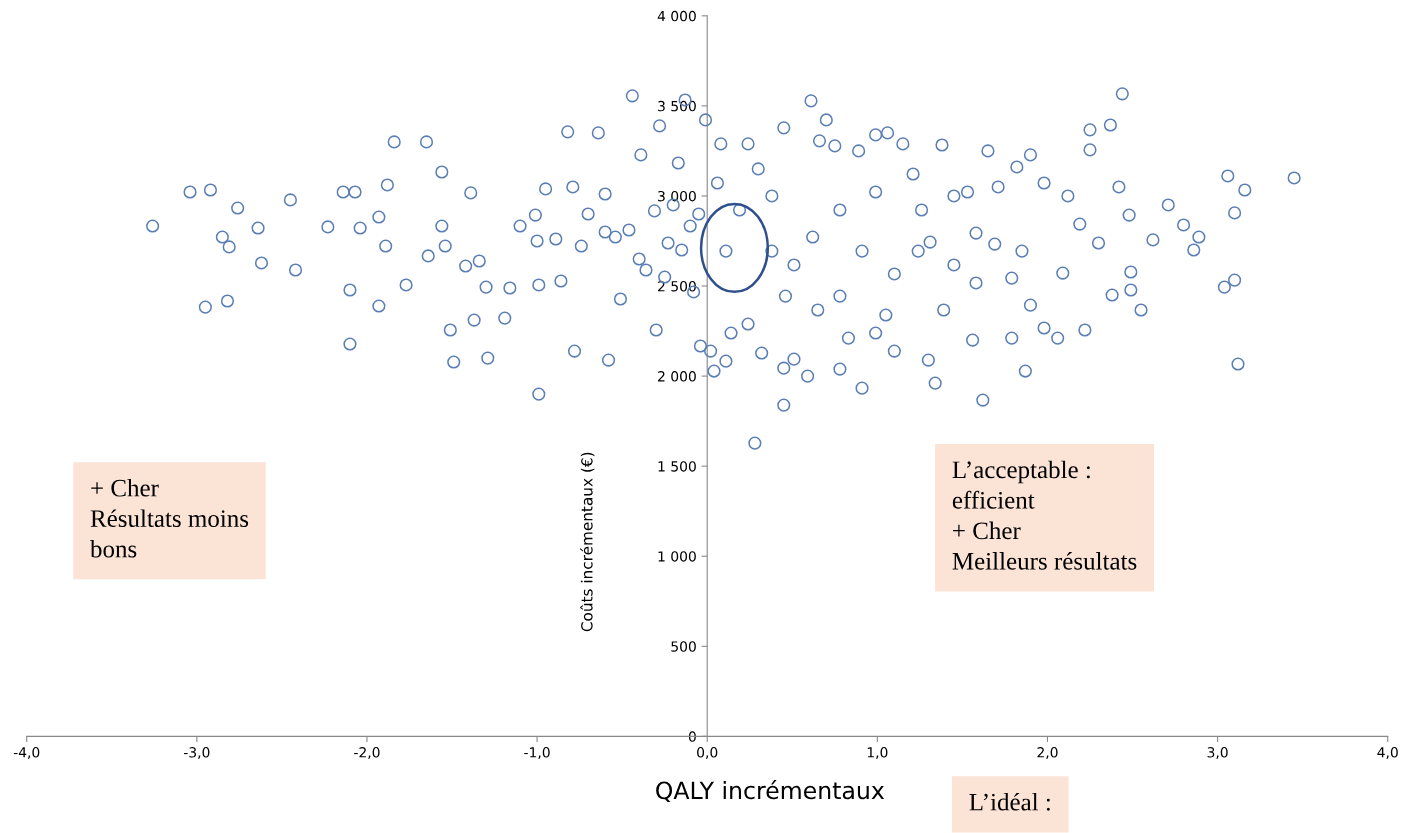 The image size is (1406, 833). Describe the element at coordinates (1009, 801) in the screenshot. I see `text: L’idéal :` at that location.